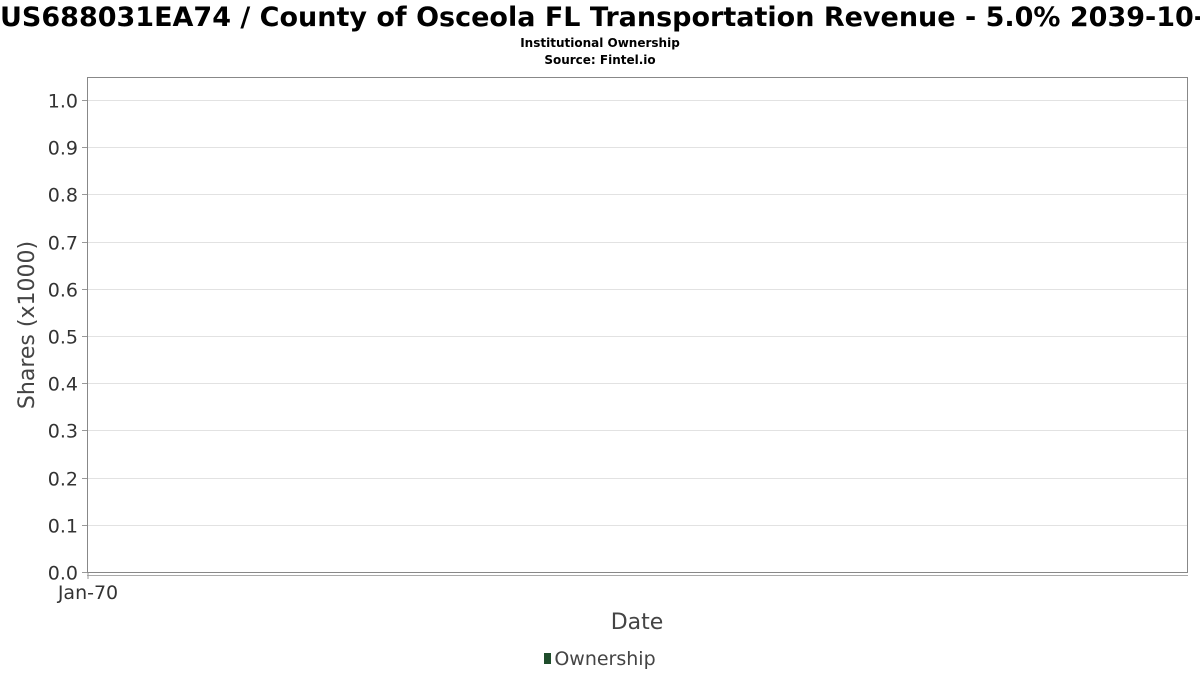 This screenshot has height=675, width=1200. I want to click on legend: Ownership, so click(600, 659).